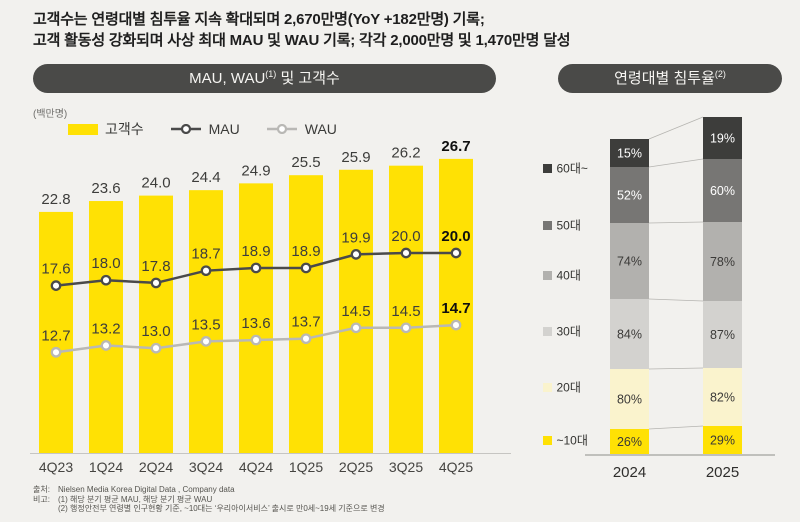 The image size is (800, 522). What do you see at coordinates (55, 335) in the screenshot?
I see `wau-value: 12.7` at bounding box center [55, 335].